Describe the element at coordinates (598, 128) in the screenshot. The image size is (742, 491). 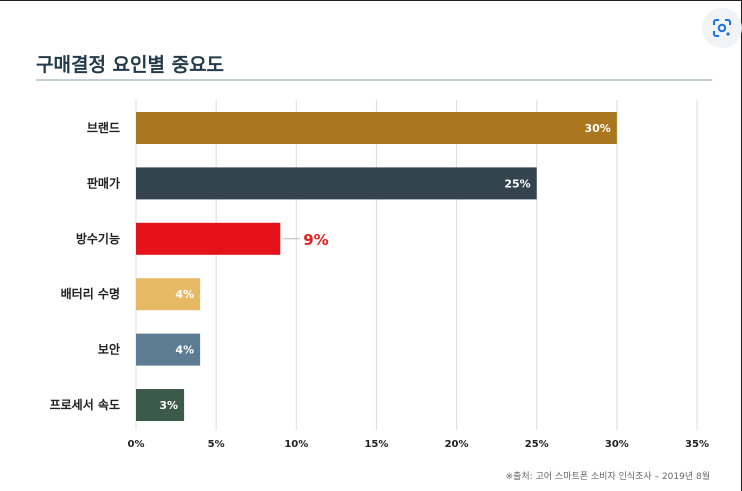
I see `value-label-0: 30%` at that location.